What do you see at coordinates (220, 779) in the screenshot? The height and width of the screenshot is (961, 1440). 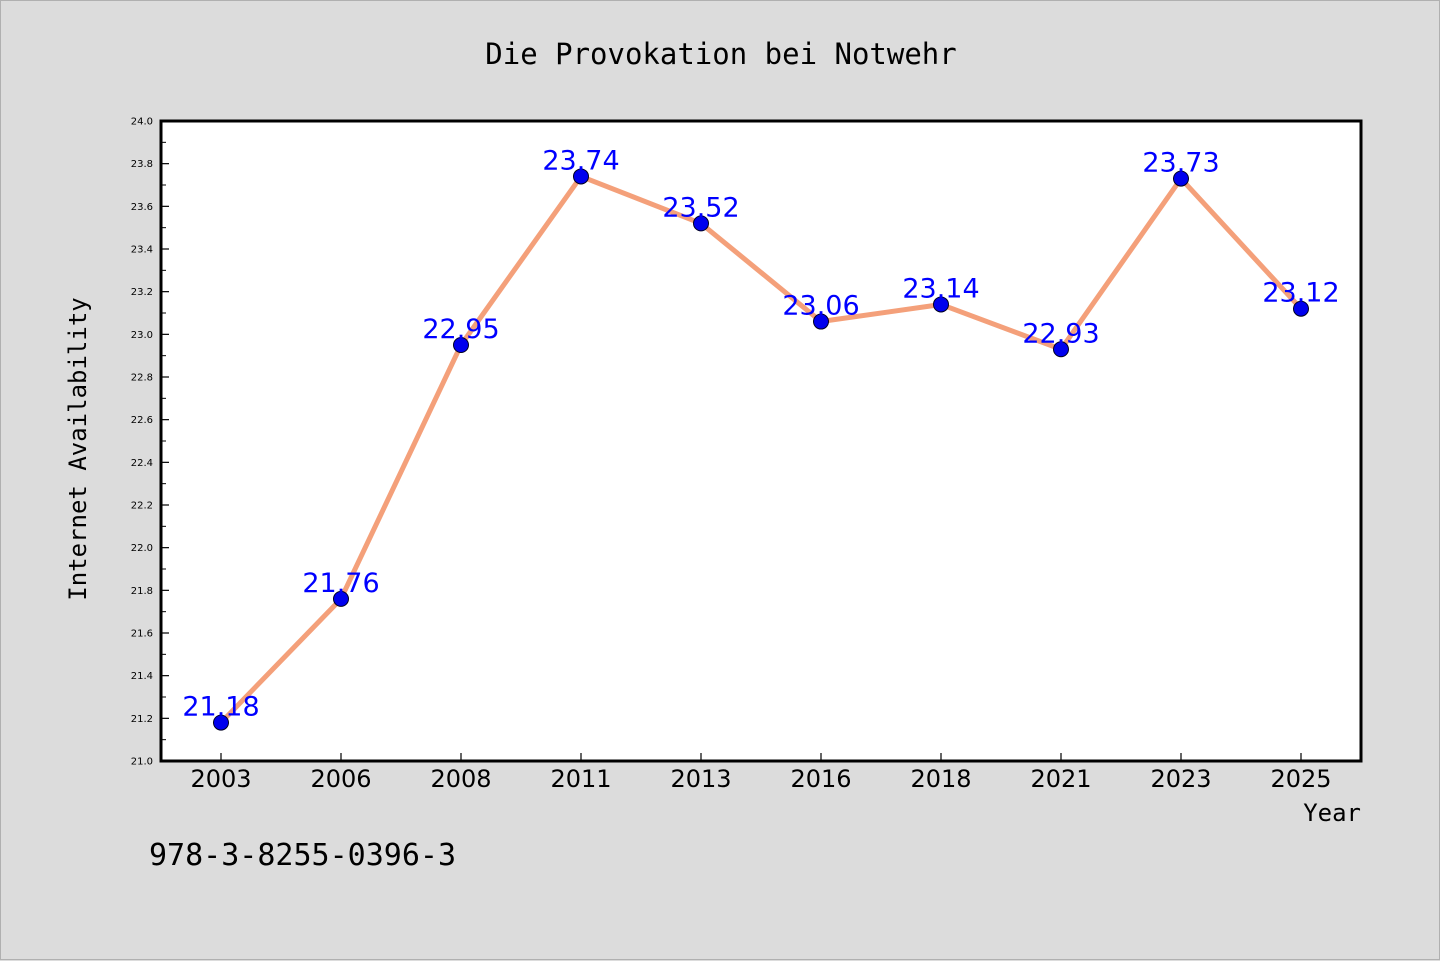 I see `x-tick-label: 2003` at bounding box center [220, 779].